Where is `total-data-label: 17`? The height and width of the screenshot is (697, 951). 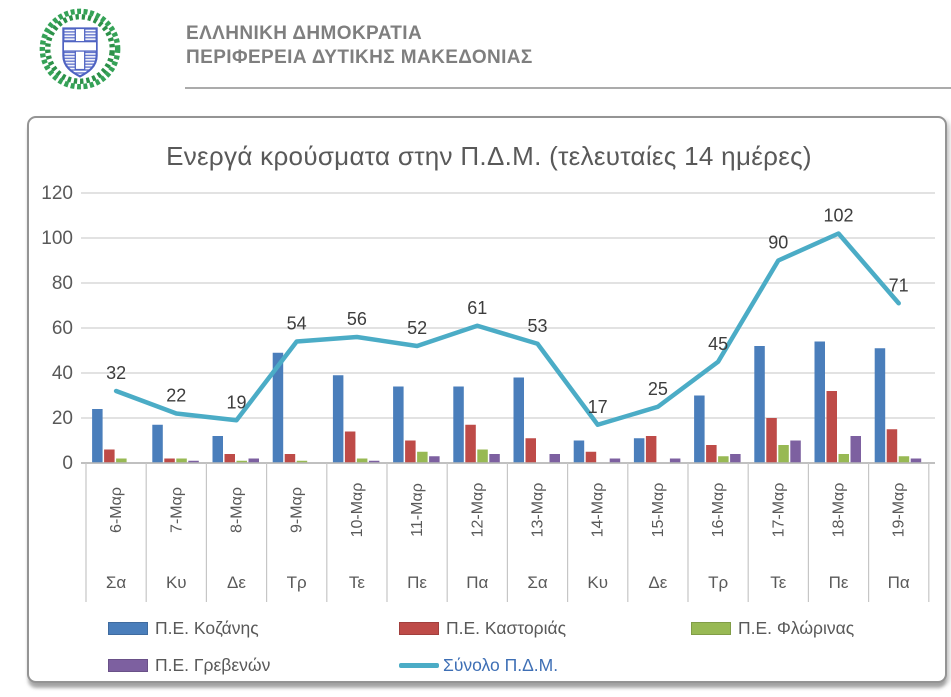
total-data-label: 17 is located at coordinates (598, 407).